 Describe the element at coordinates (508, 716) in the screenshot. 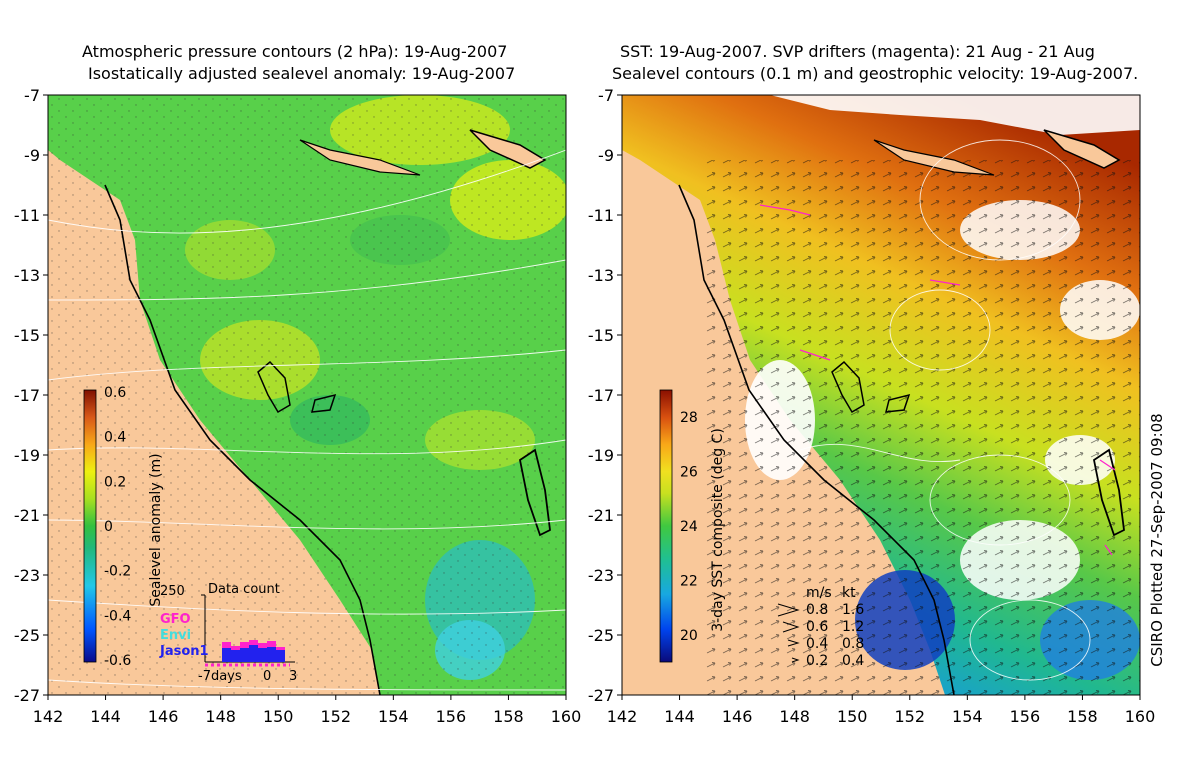

I see `left-x-tick-label: 158` at that location.